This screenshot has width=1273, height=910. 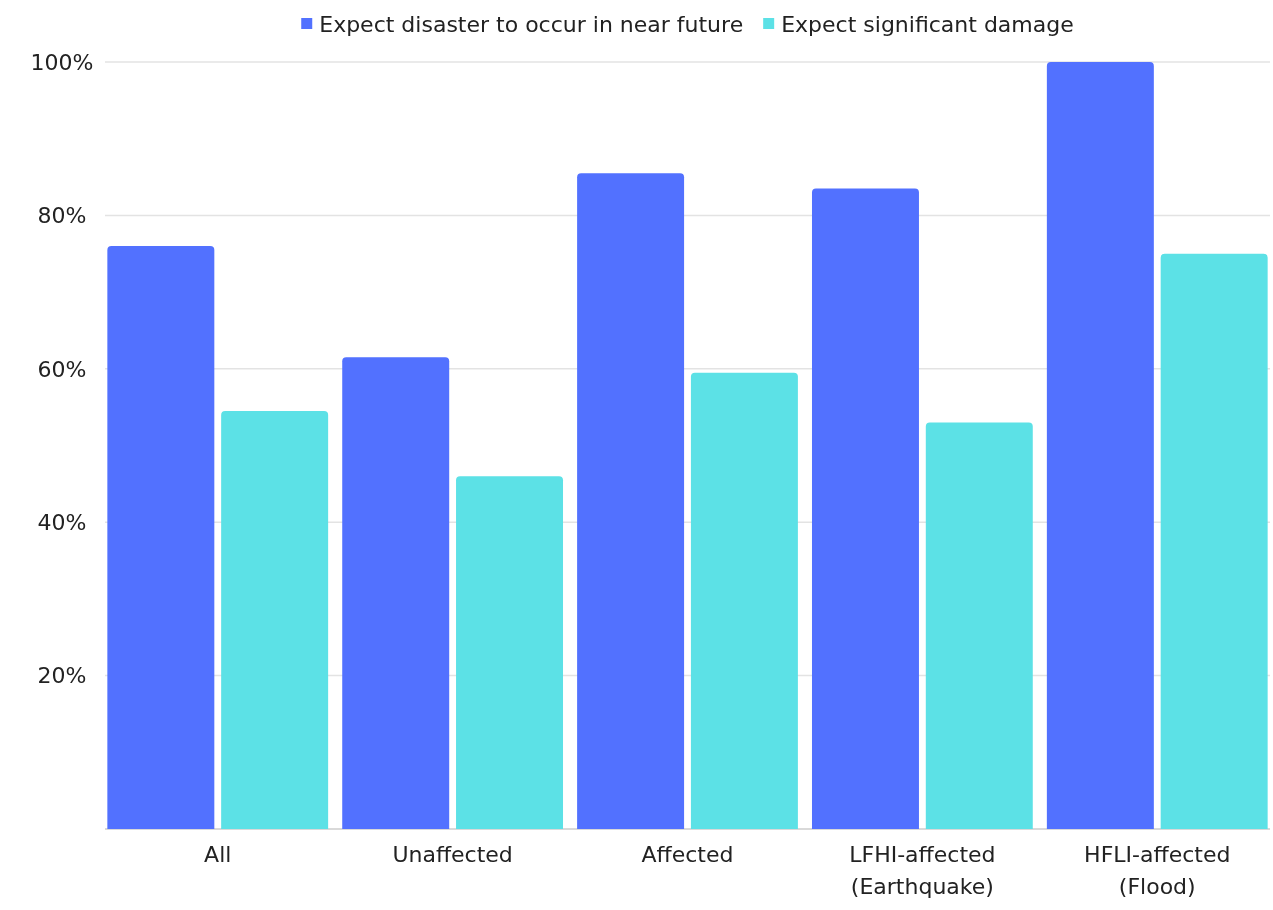 I want to click on y-tick-label: 100%, so click(x=62, y=62).